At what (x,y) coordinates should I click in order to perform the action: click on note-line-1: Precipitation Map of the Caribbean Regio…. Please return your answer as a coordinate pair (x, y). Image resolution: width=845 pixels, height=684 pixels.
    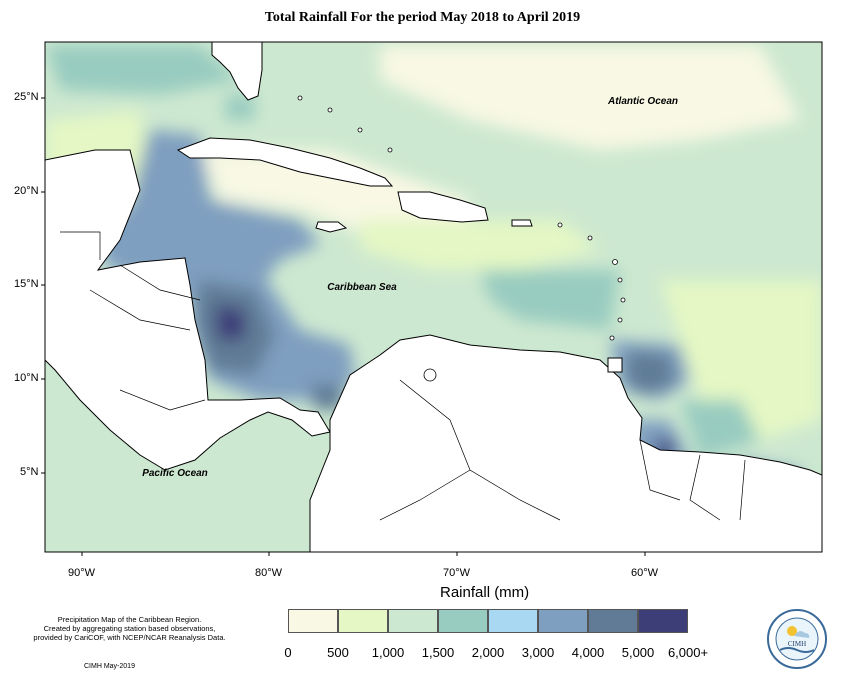
    Looking at the image, I should click on (129, 619).